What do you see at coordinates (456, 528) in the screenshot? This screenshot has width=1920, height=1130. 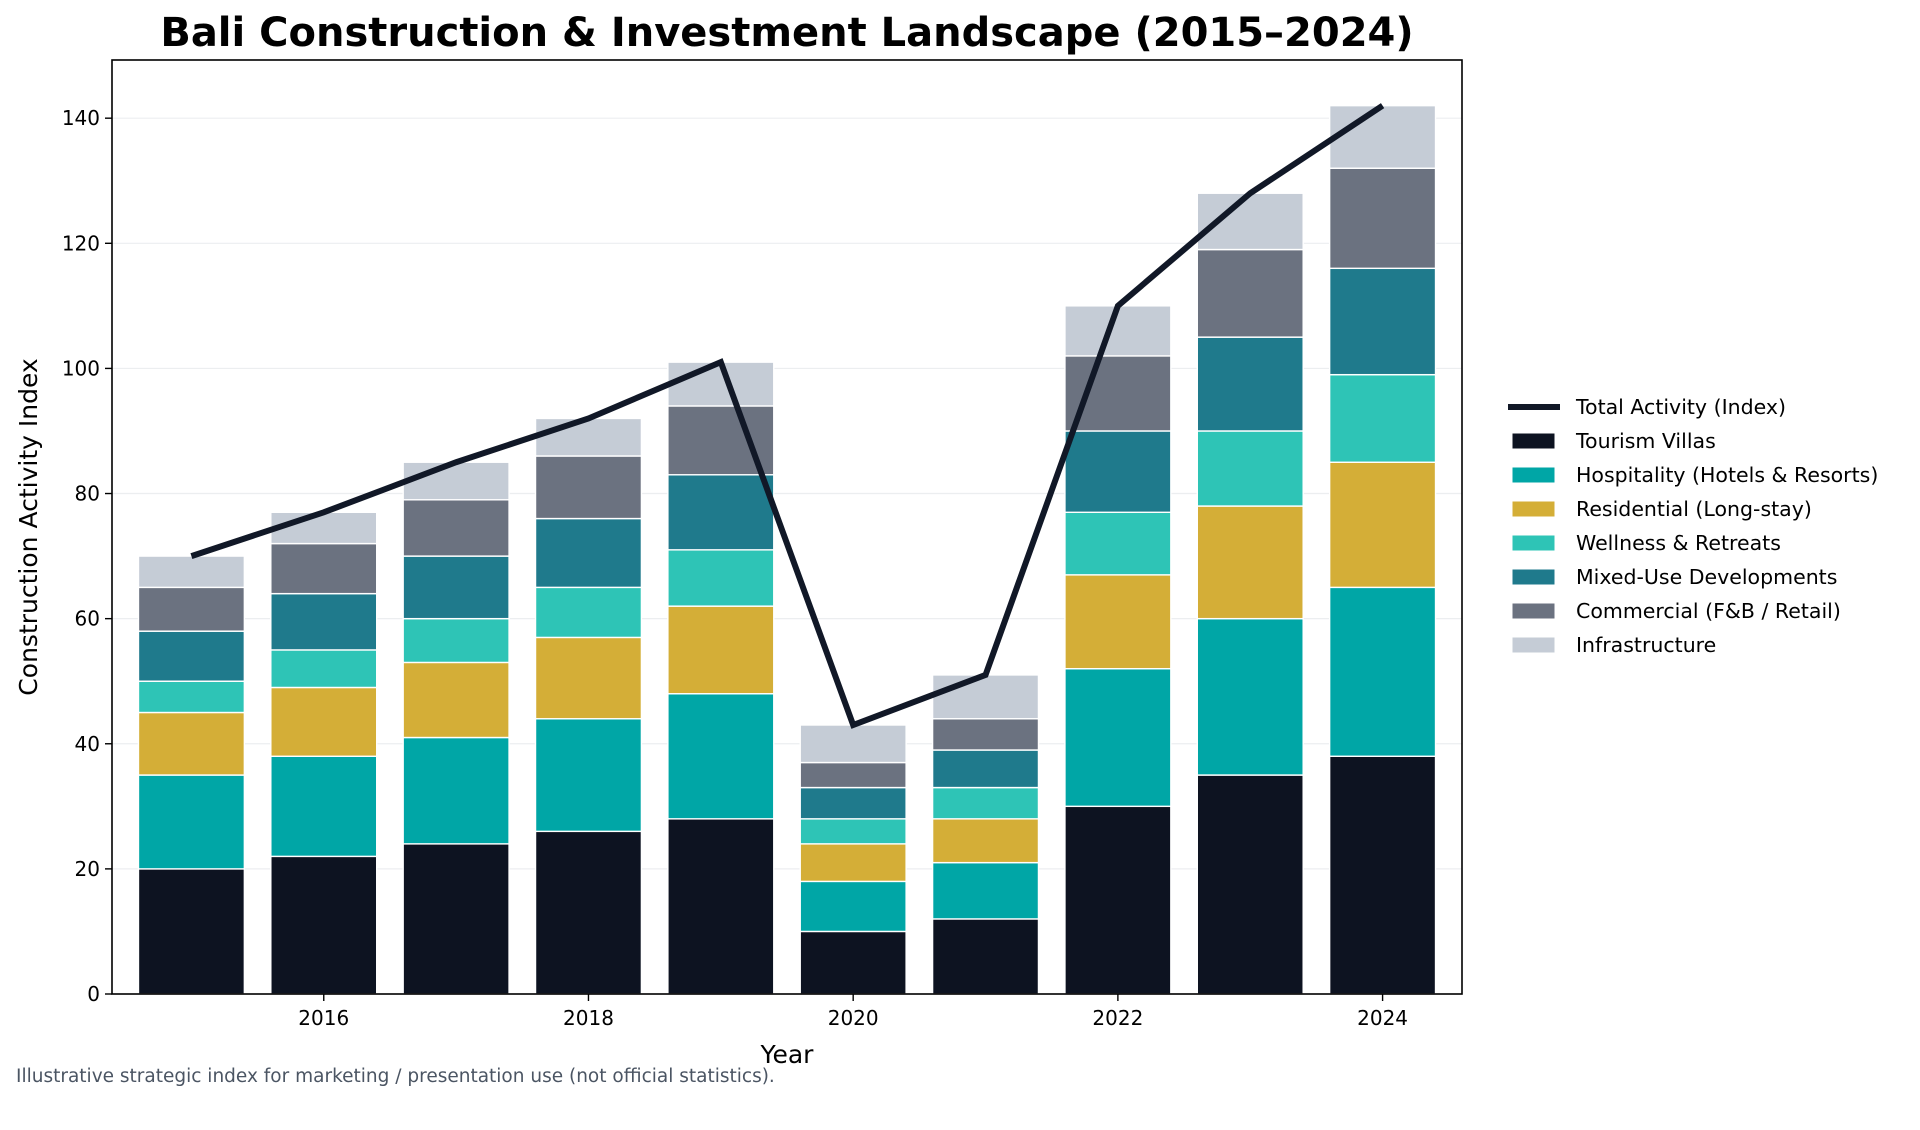 I see `bar-segment-commercial-f-b-retail-2017` at bounding box center [456, 528].